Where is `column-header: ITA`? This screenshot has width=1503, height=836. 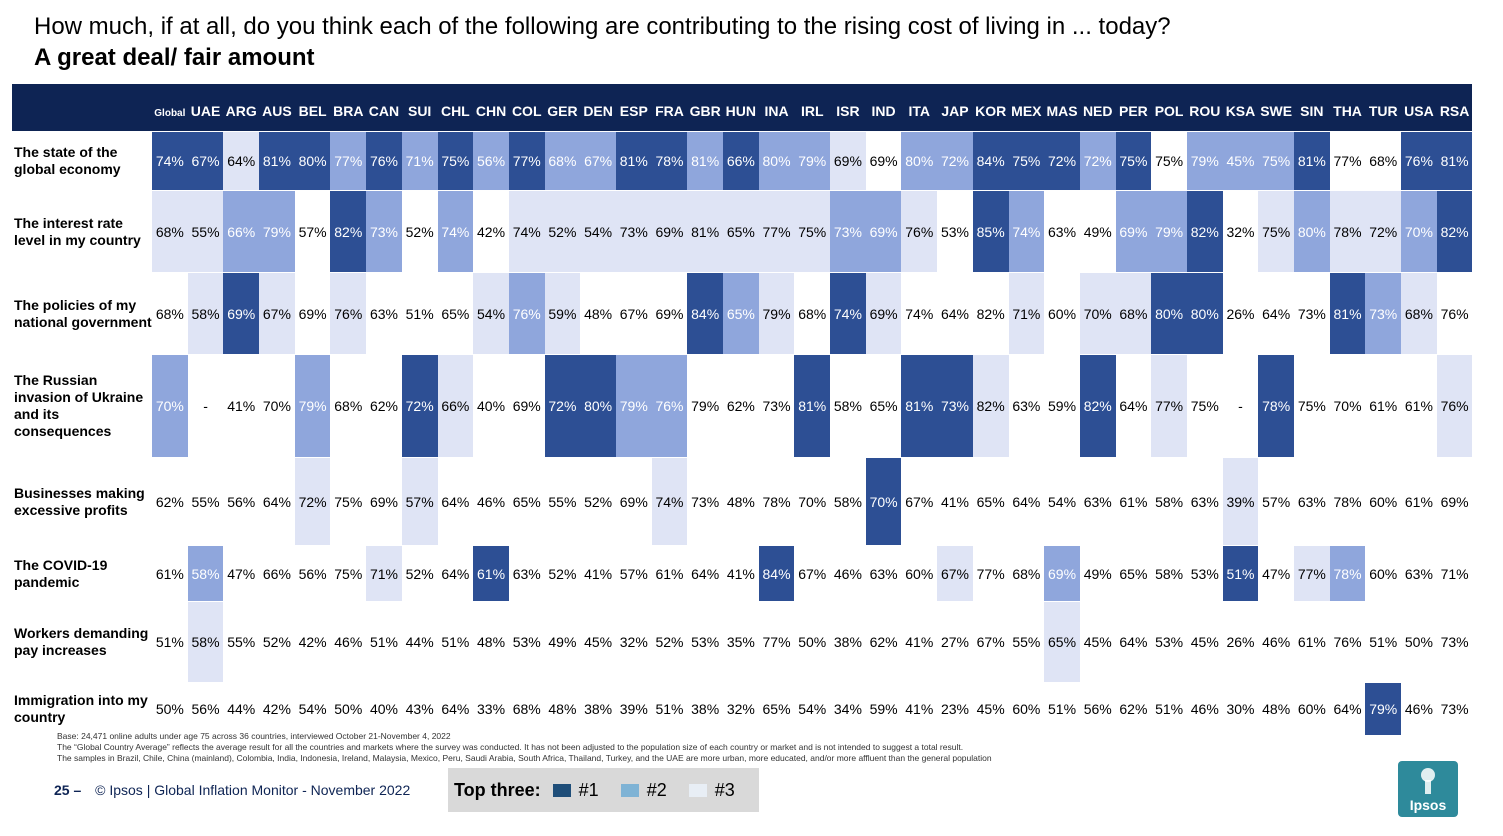 column-header: ITA is located at coordinates (919, 107).